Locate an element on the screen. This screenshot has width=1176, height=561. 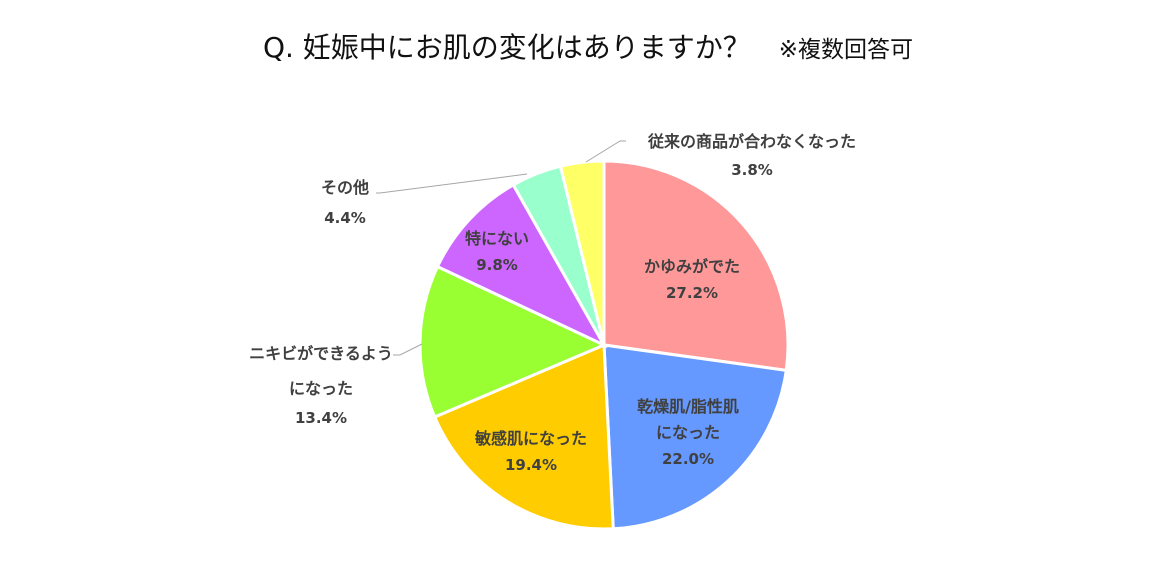
label-percent: 22.0% is located at coordinates (688, 459).